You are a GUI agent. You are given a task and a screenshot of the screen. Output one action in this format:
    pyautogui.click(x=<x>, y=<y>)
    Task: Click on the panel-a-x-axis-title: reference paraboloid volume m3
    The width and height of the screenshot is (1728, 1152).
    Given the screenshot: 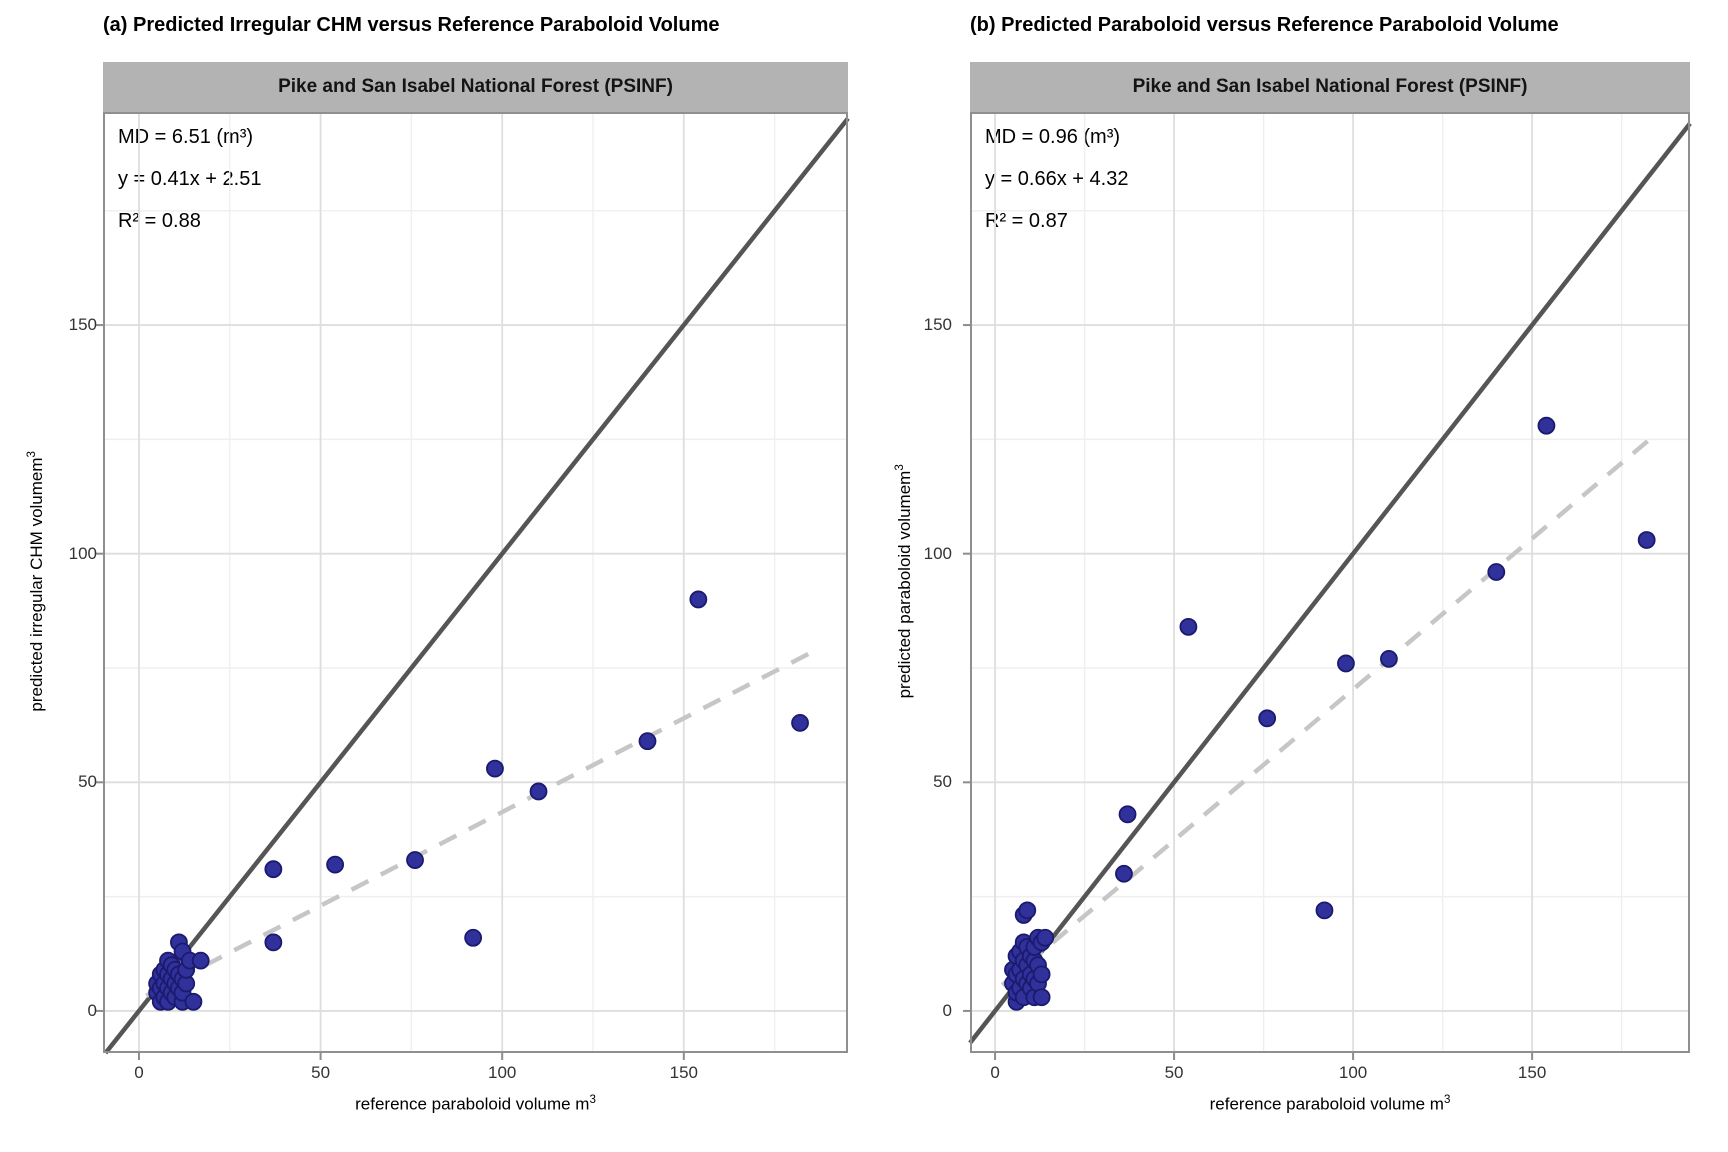 What is the action you would take?
    pyautogui.click(x=475, y=1104)
    